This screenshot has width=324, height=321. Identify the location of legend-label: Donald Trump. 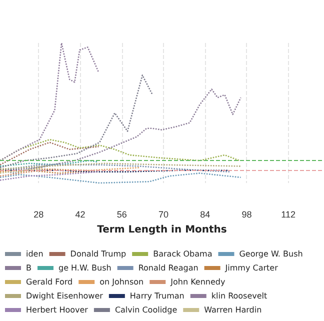
(98, 254).